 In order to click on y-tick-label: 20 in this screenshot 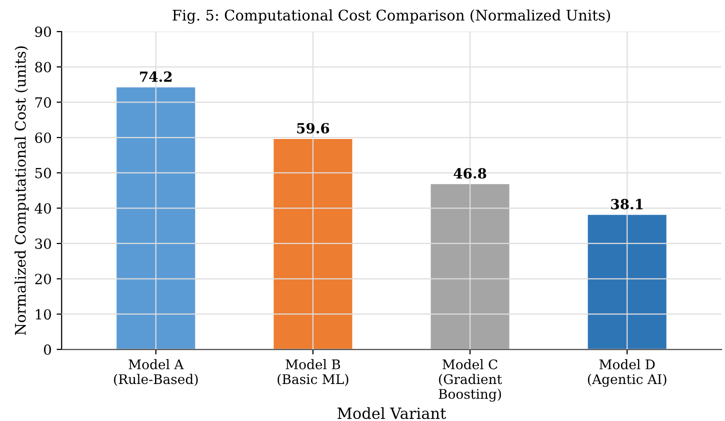, I will do `click(43, 279)`.